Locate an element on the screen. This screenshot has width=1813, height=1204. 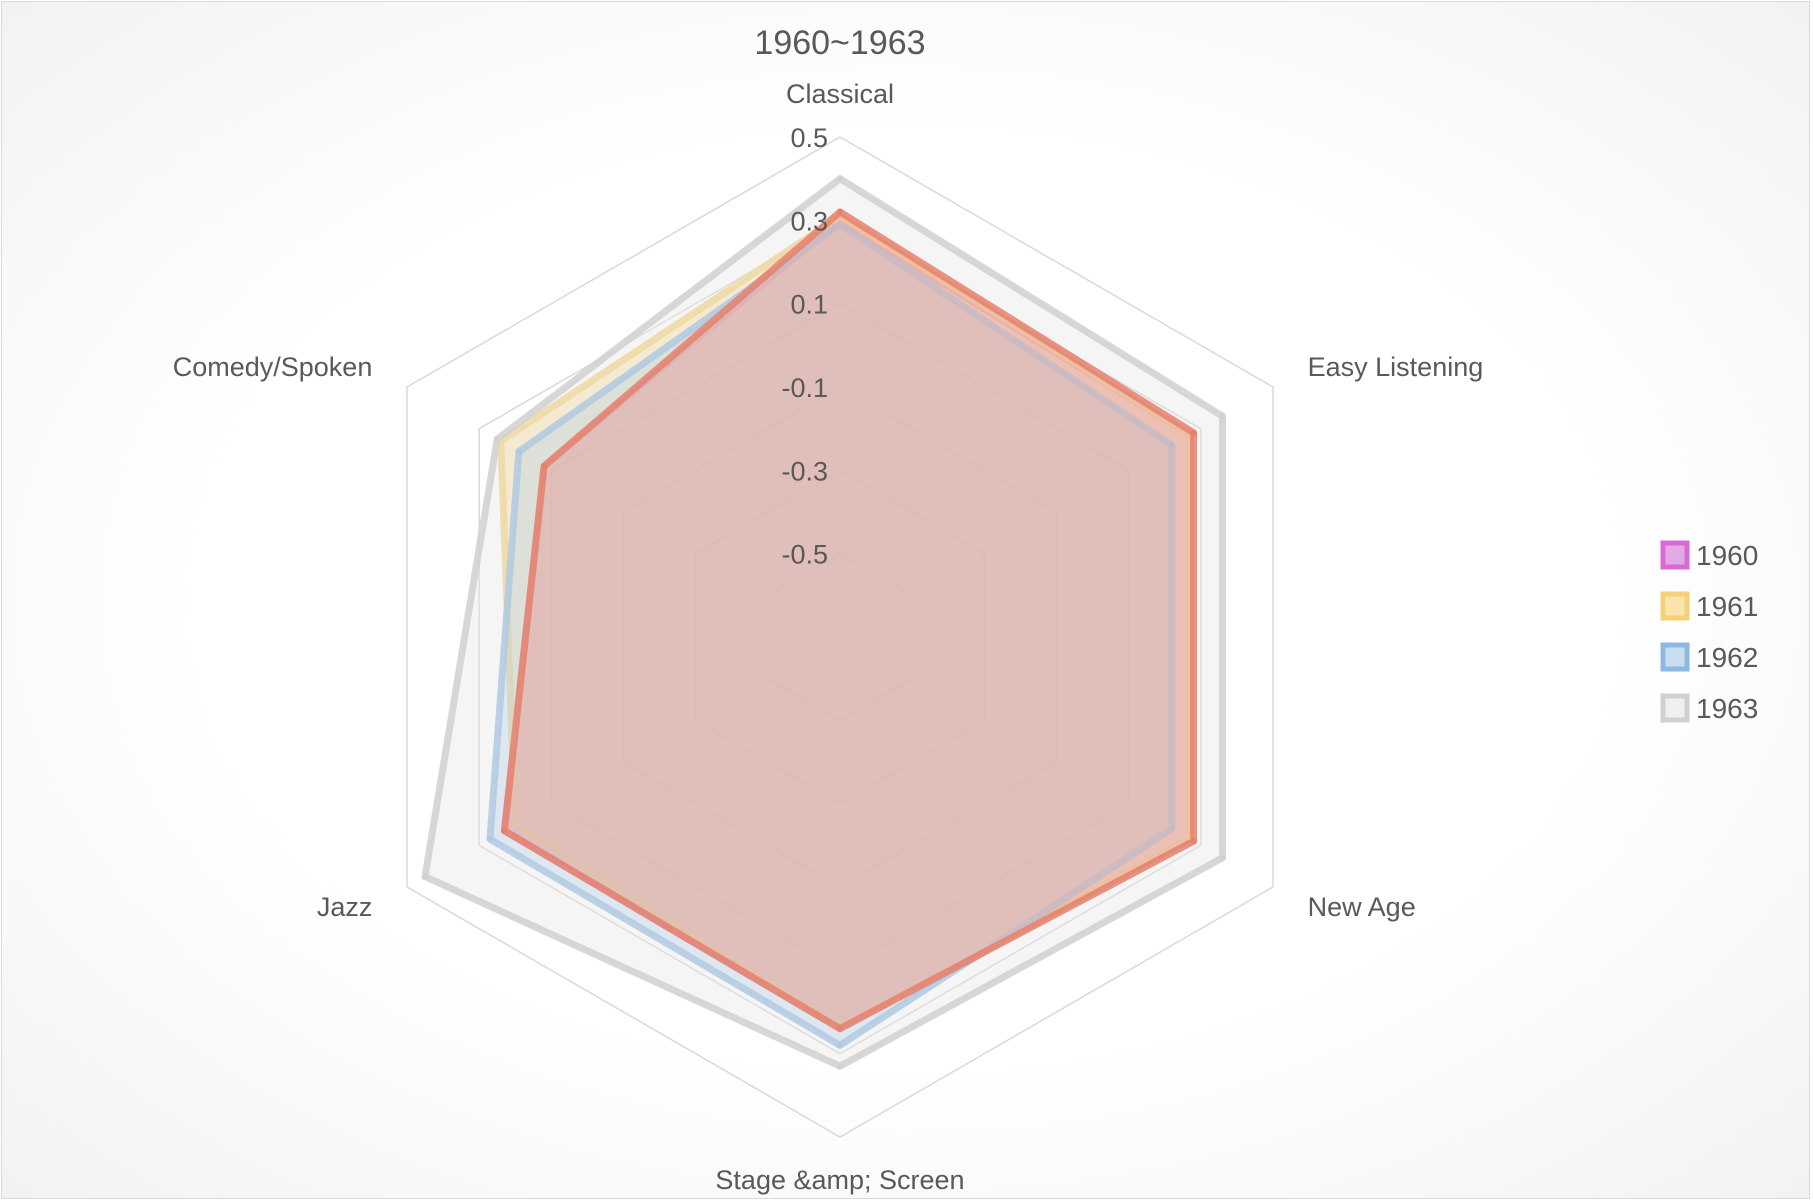
category-label: Comedy/Spoken is located at coordinates (273, 367).